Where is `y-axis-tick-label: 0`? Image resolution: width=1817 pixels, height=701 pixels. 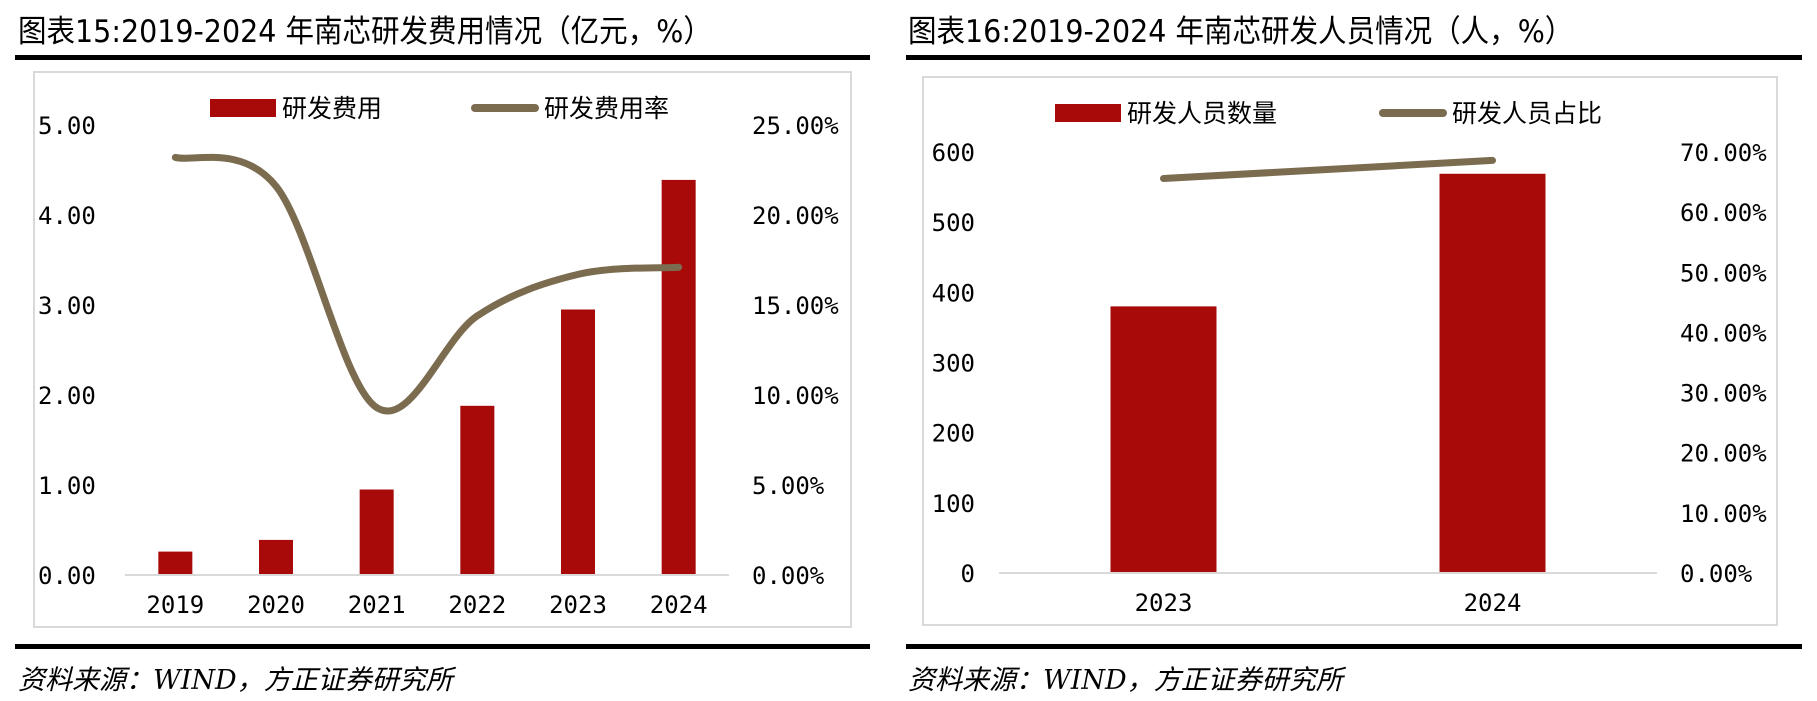
y-axis-tick-label: 0 is located at coordinates (968, 574).